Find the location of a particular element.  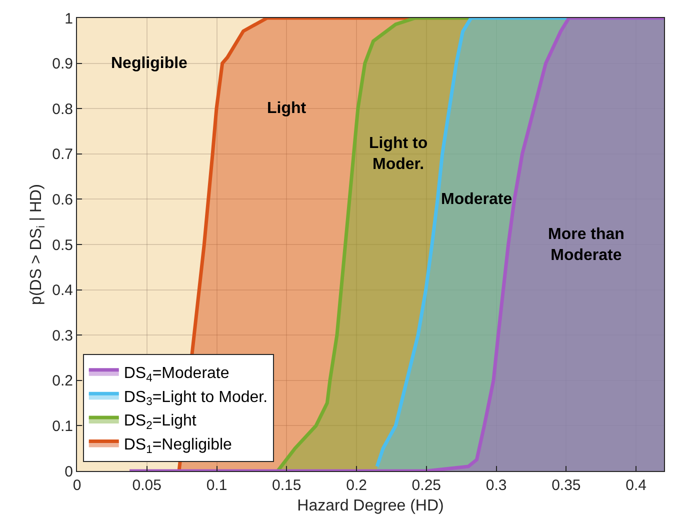

x-tick-label: 0.2 is located at coordinates (356, 485).